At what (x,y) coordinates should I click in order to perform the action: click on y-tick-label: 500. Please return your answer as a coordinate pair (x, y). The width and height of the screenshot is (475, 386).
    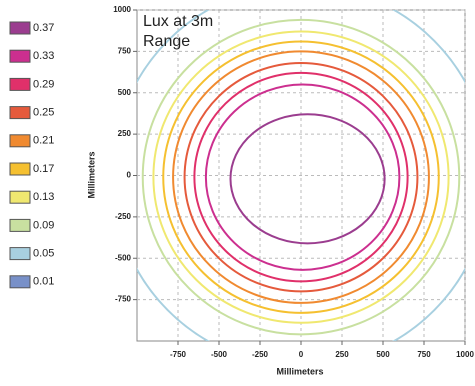
    Looking at the image, I should click on (125, 92).